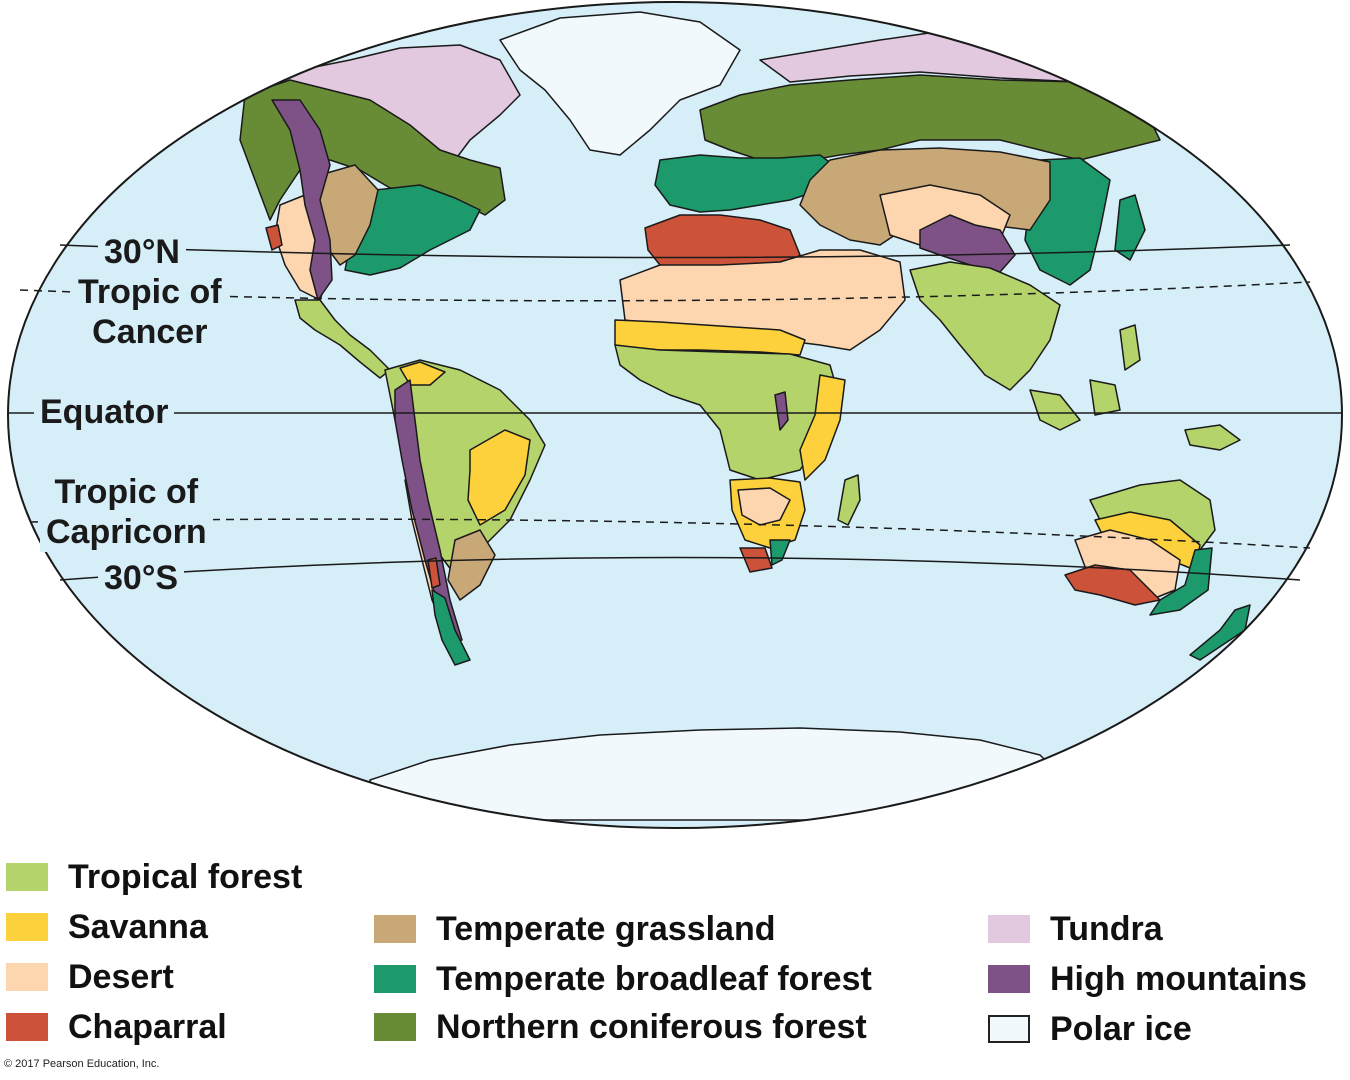 The image size is (1350, 1080). I want to click on label-tropic-of-cancer: Tropic of Cancer, so click(150, 312).